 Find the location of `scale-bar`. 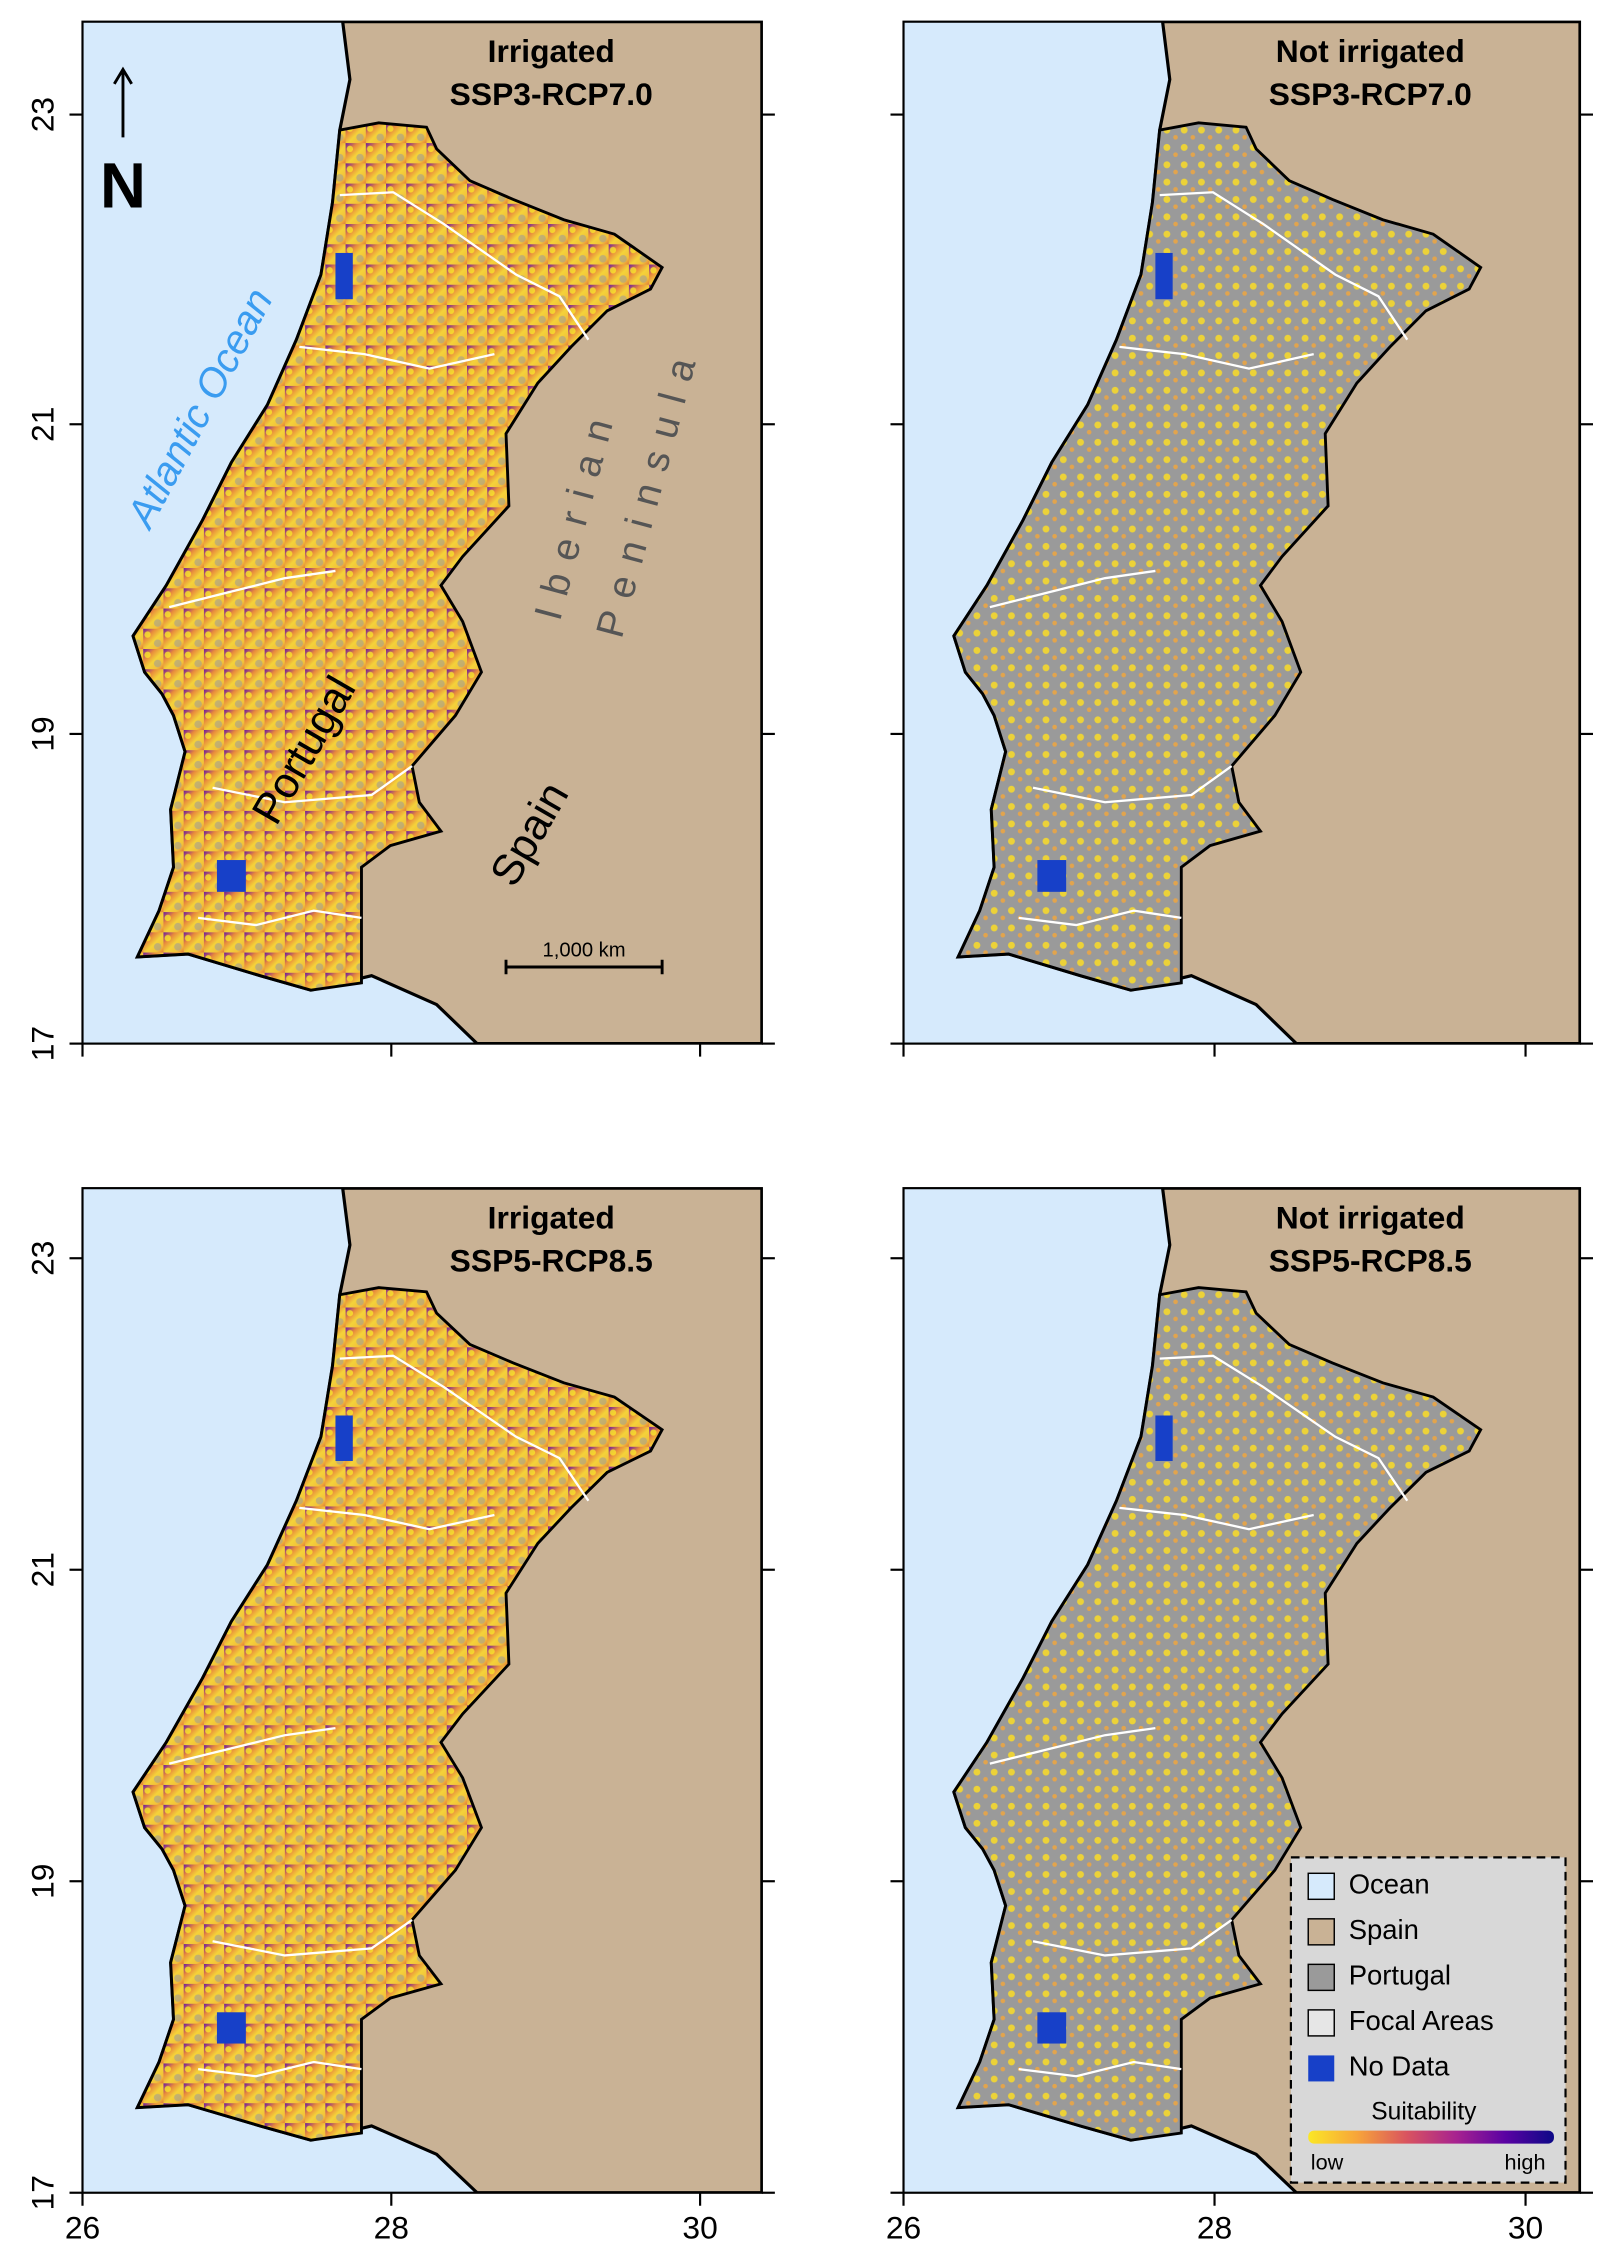

scale-bar is located at coordinates (584, 967).